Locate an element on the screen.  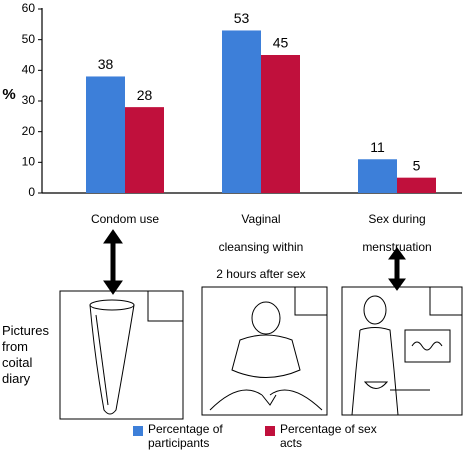
value-label: 45 is located at coordinates (281, 43).